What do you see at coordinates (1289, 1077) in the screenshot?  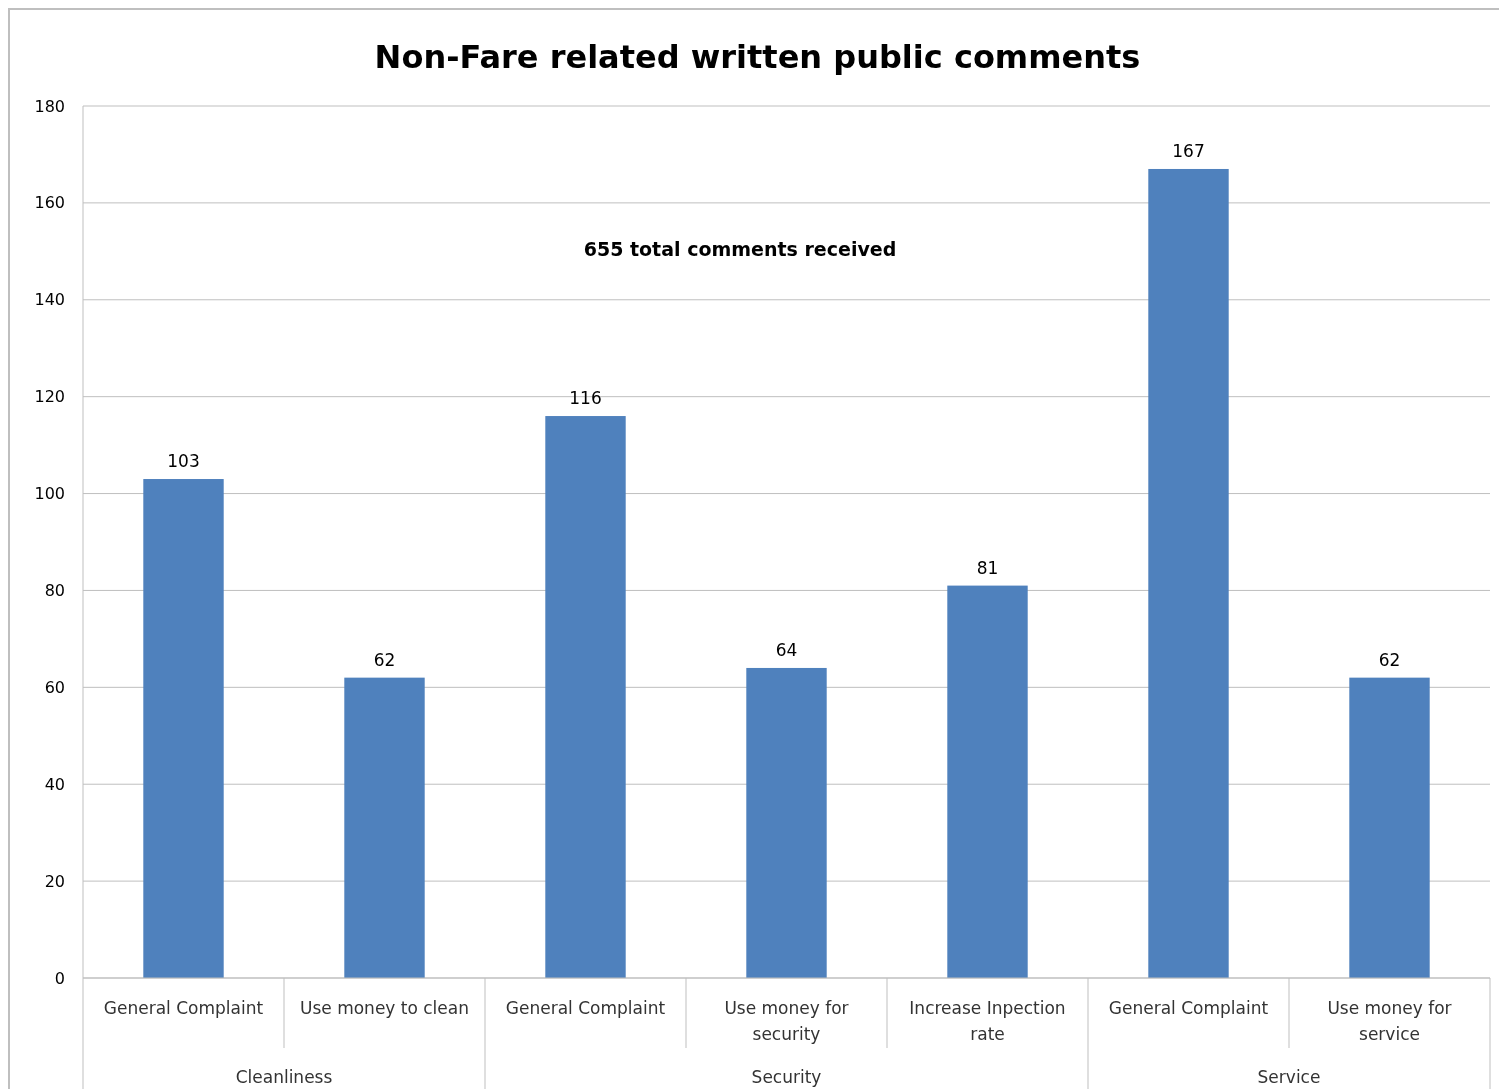 I see `text: Service` at bounding box center [1289, 1077].